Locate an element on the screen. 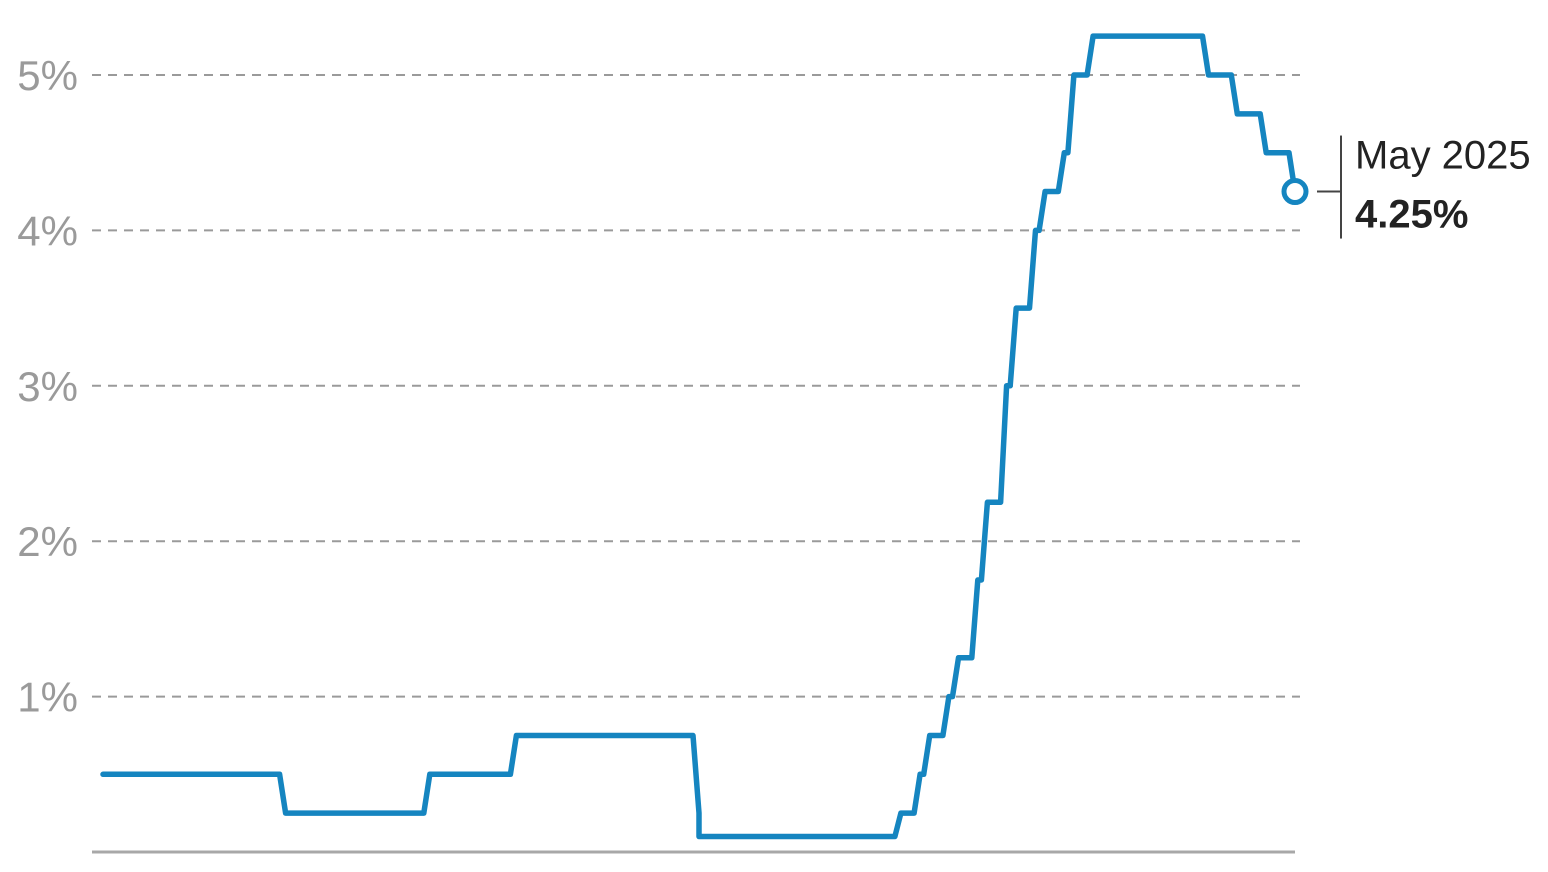 Image resolution: width=1548 pixels, height=872 pixels. y-tick-label: 2% is located at coordinates (47, 541).